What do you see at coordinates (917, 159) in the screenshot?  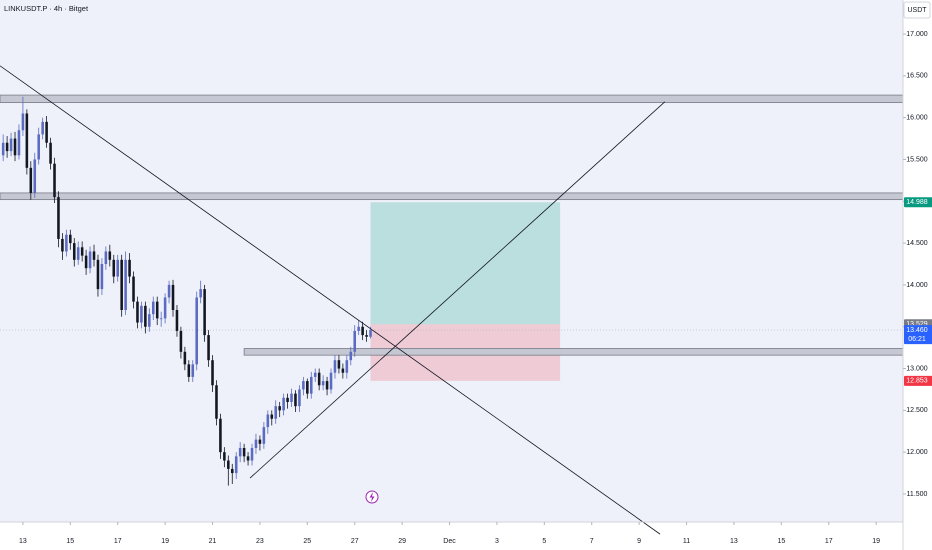 I see `y-tick-label: 15.500` at bounding box center [917, 159].